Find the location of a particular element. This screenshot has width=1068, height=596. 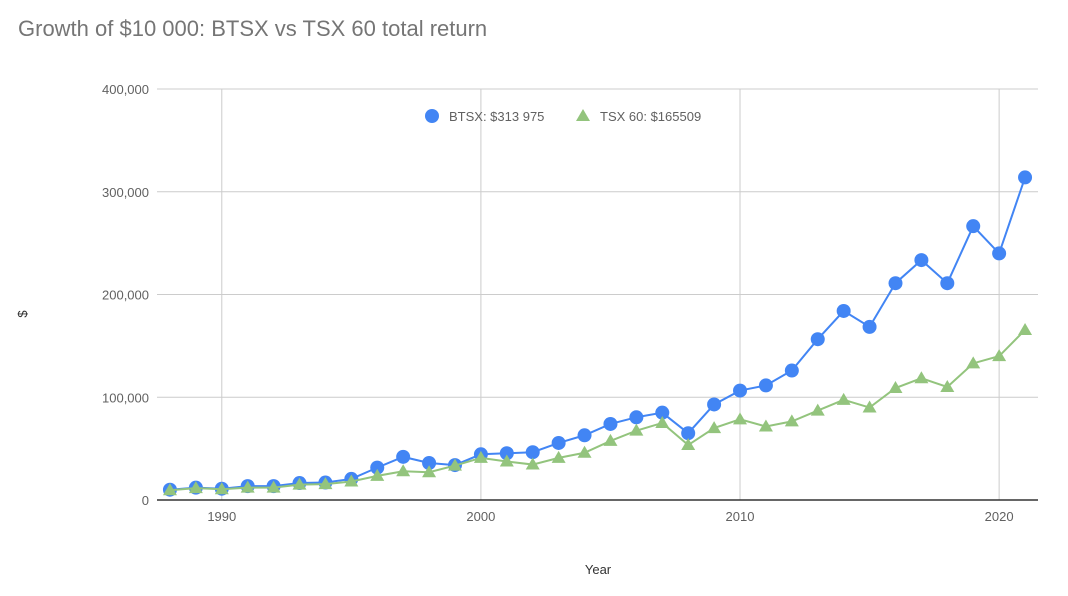

legend: BTSX: $313 975 TSX 60: $165509 is located at coordinates (563, 116).